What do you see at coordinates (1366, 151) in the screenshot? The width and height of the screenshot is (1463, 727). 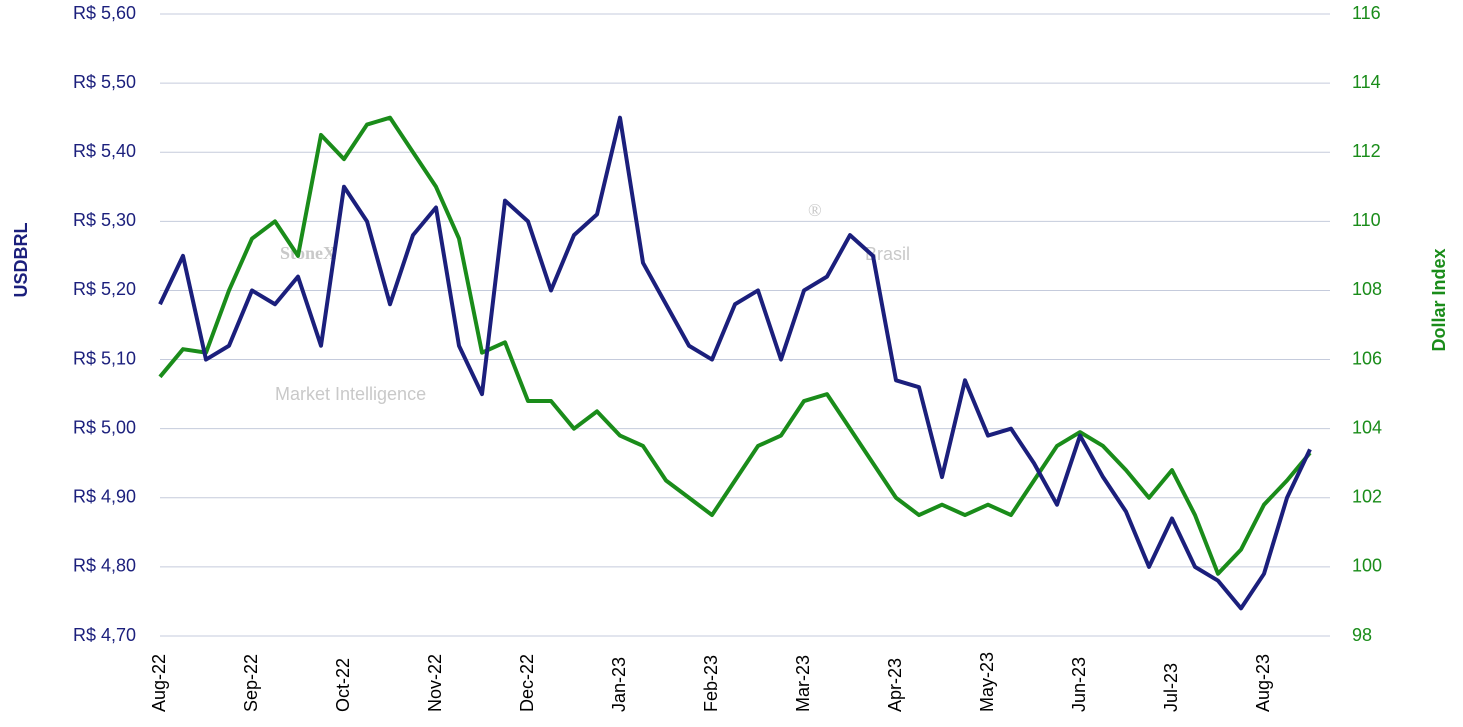 I see `y2-tick-label: 112` at bounding box center [1366, 151].